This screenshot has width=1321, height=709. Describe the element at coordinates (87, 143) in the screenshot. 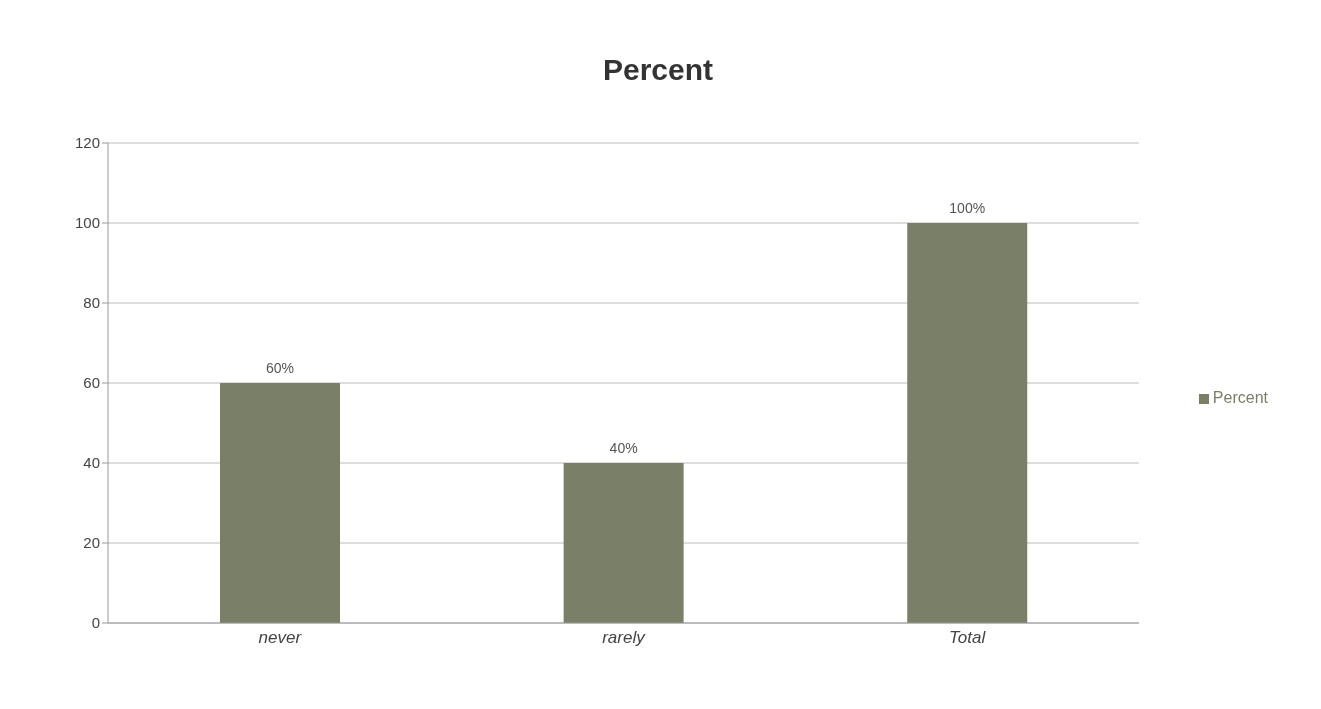

I see `y-tick-label: 120` at that location.